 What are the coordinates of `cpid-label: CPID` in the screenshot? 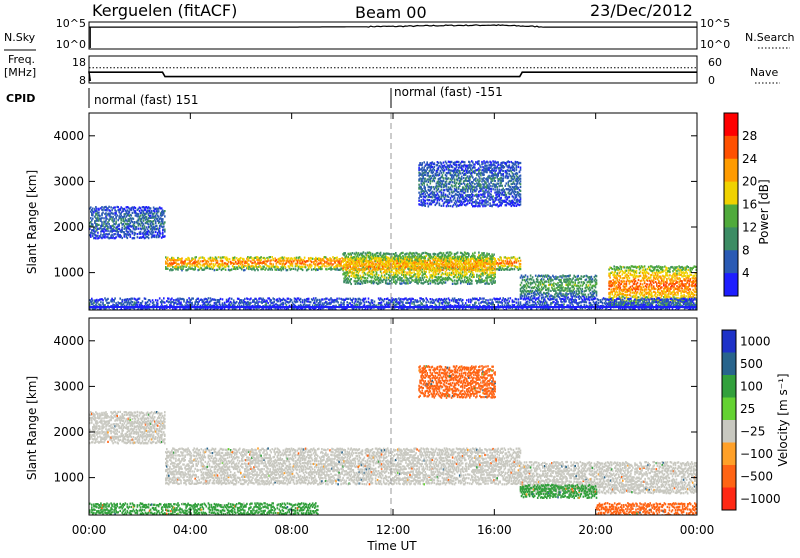 It's located at (20, 98).